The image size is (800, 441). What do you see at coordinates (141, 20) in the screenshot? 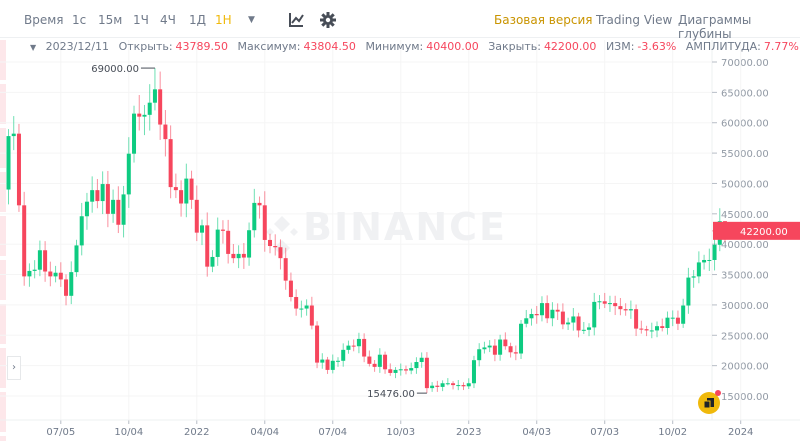
I see `interval-1h: 1Ч` at bounding box center [141, 20].